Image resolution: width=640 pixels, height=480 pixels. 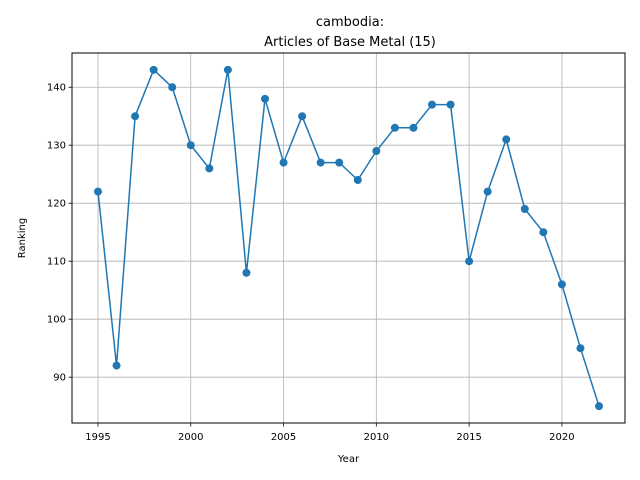 I want to click on y-tick-label: 90, so click(x=59, y=378).